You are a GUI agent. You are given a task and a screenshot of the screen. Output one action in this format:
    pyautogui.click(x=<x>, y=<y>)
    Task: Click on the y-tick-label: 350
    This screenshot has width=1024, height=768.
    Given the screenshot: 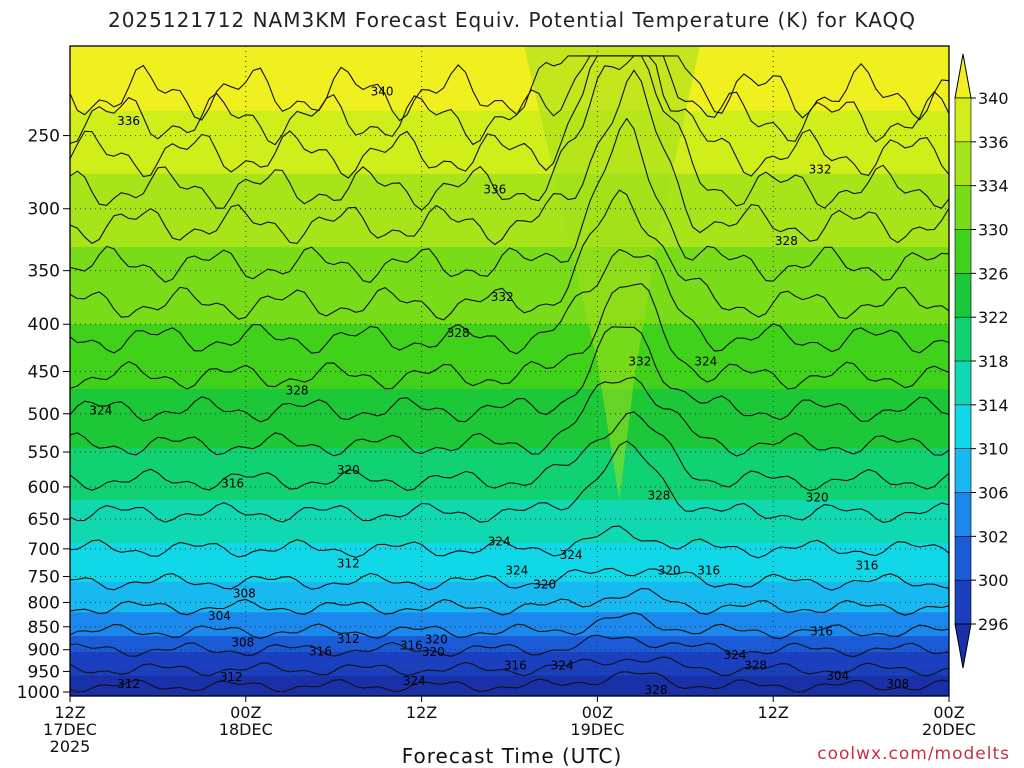 What is the action you would take?
    pyautogui.click(x=44, y=272)
    